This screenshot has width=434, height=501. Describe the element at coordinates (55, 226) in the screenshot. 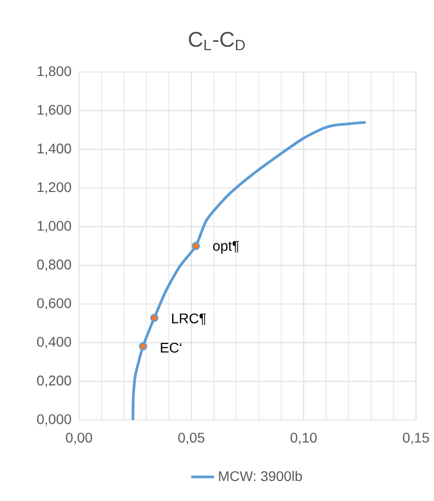

I see `y-tick-label: 1,000` at that location.